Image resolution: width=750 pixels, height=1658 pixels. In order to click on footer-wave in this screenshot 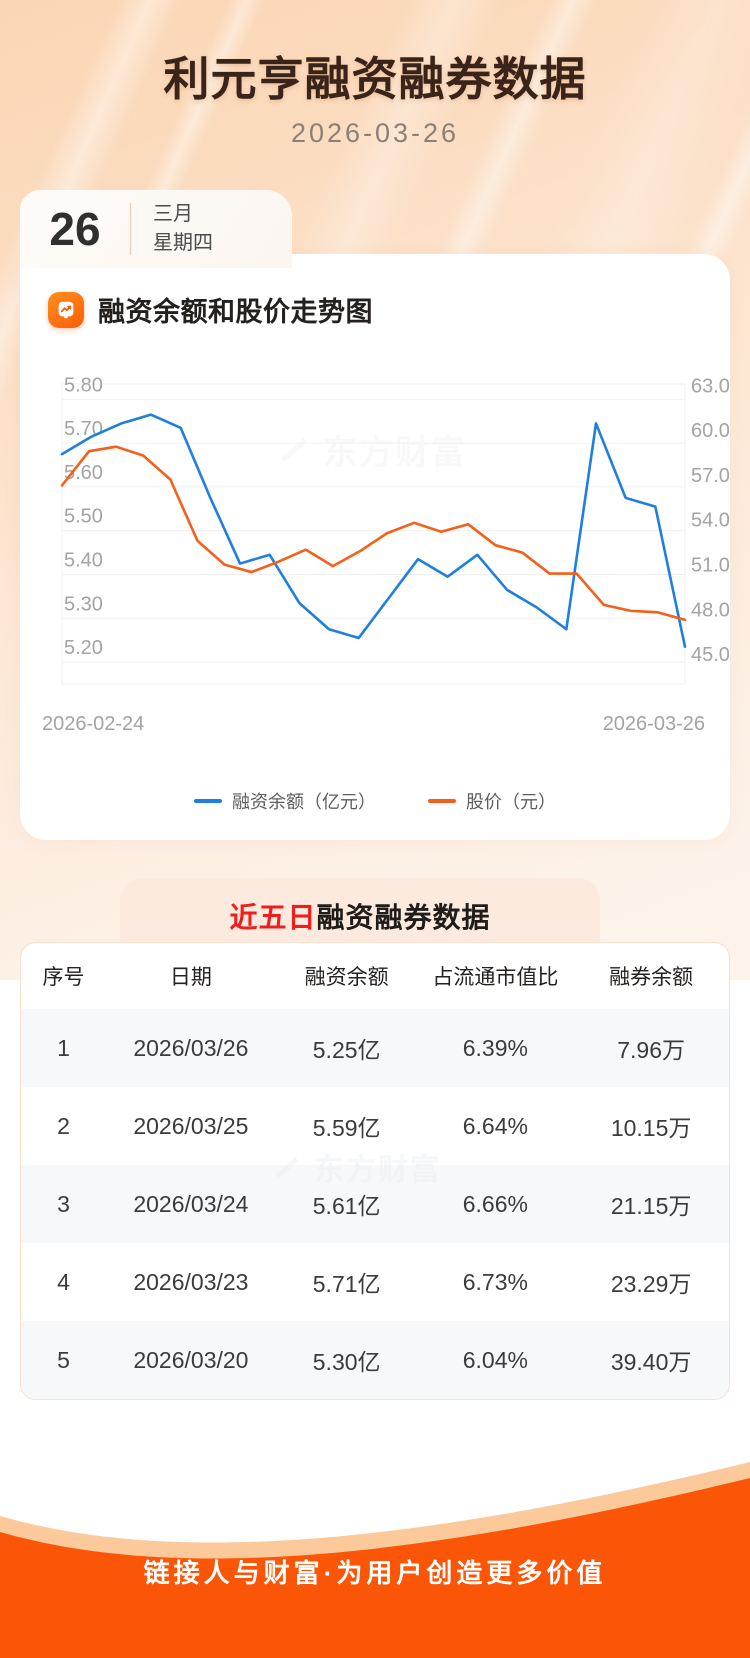, I will do `click(375, 1560)`.